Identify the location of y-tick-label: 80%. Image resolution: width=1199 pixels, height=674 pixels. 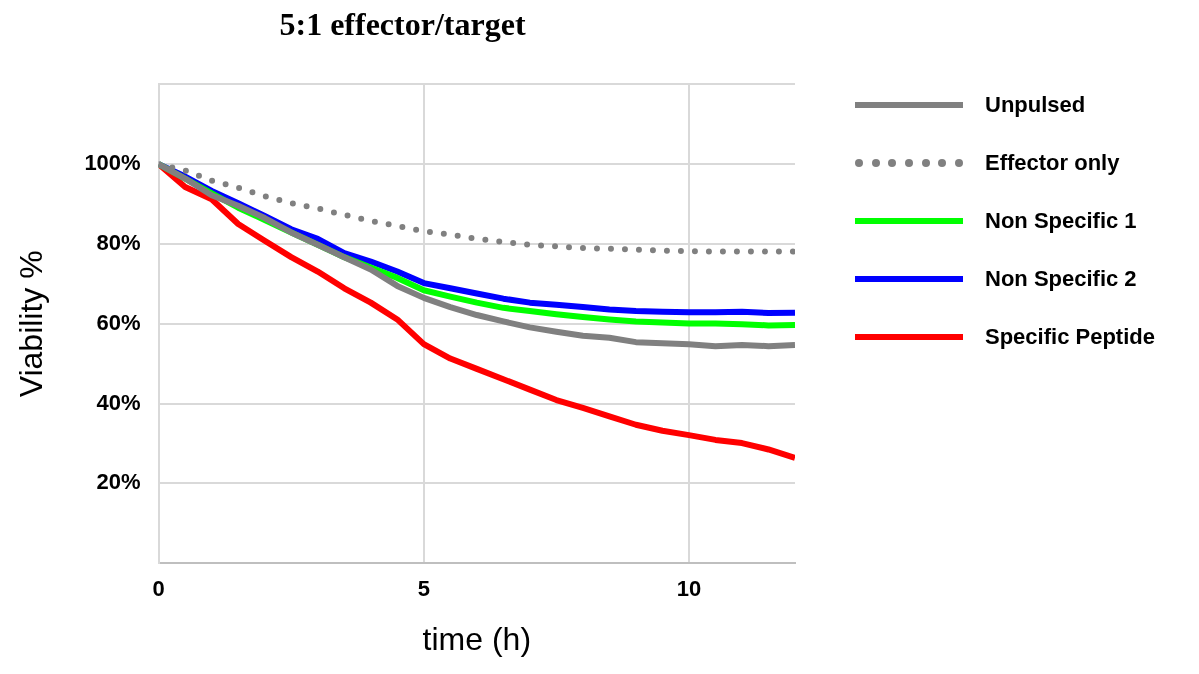
(118, 243).